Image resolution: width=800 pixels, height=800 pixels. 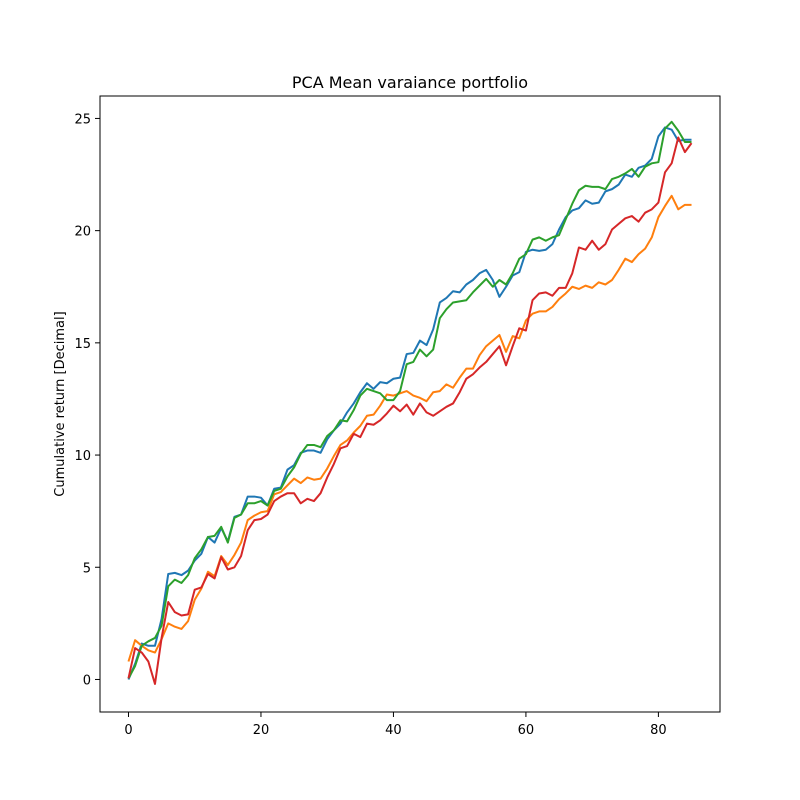 What do you see at coordinates (87, 400) in the screenshot?
I see `y-axis: 0 5 10 15 20 25` at bounding box center [87, 400].